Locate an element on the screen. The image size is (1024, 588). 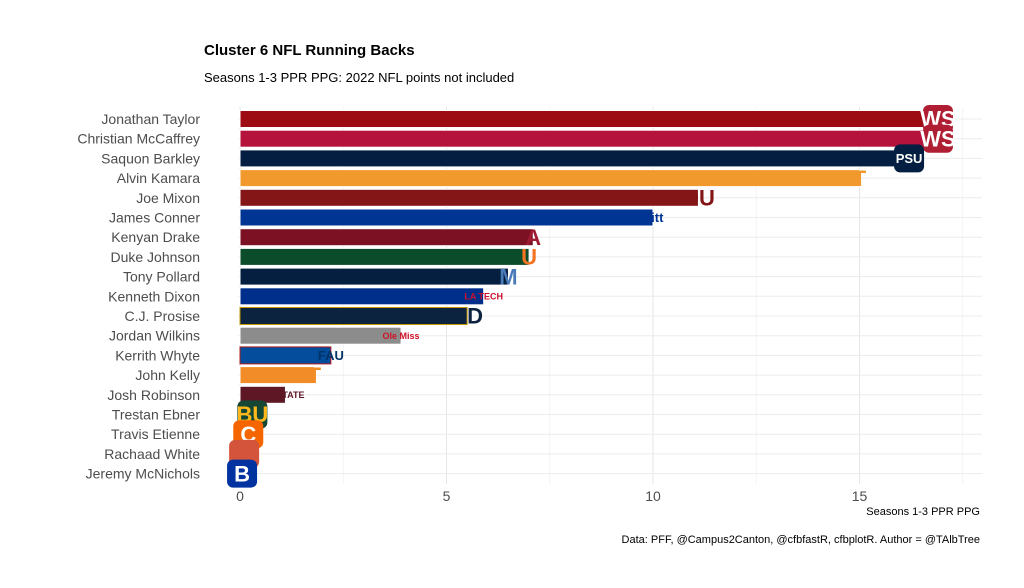
team-logo-icon: U is located at coordinates (529, 257).